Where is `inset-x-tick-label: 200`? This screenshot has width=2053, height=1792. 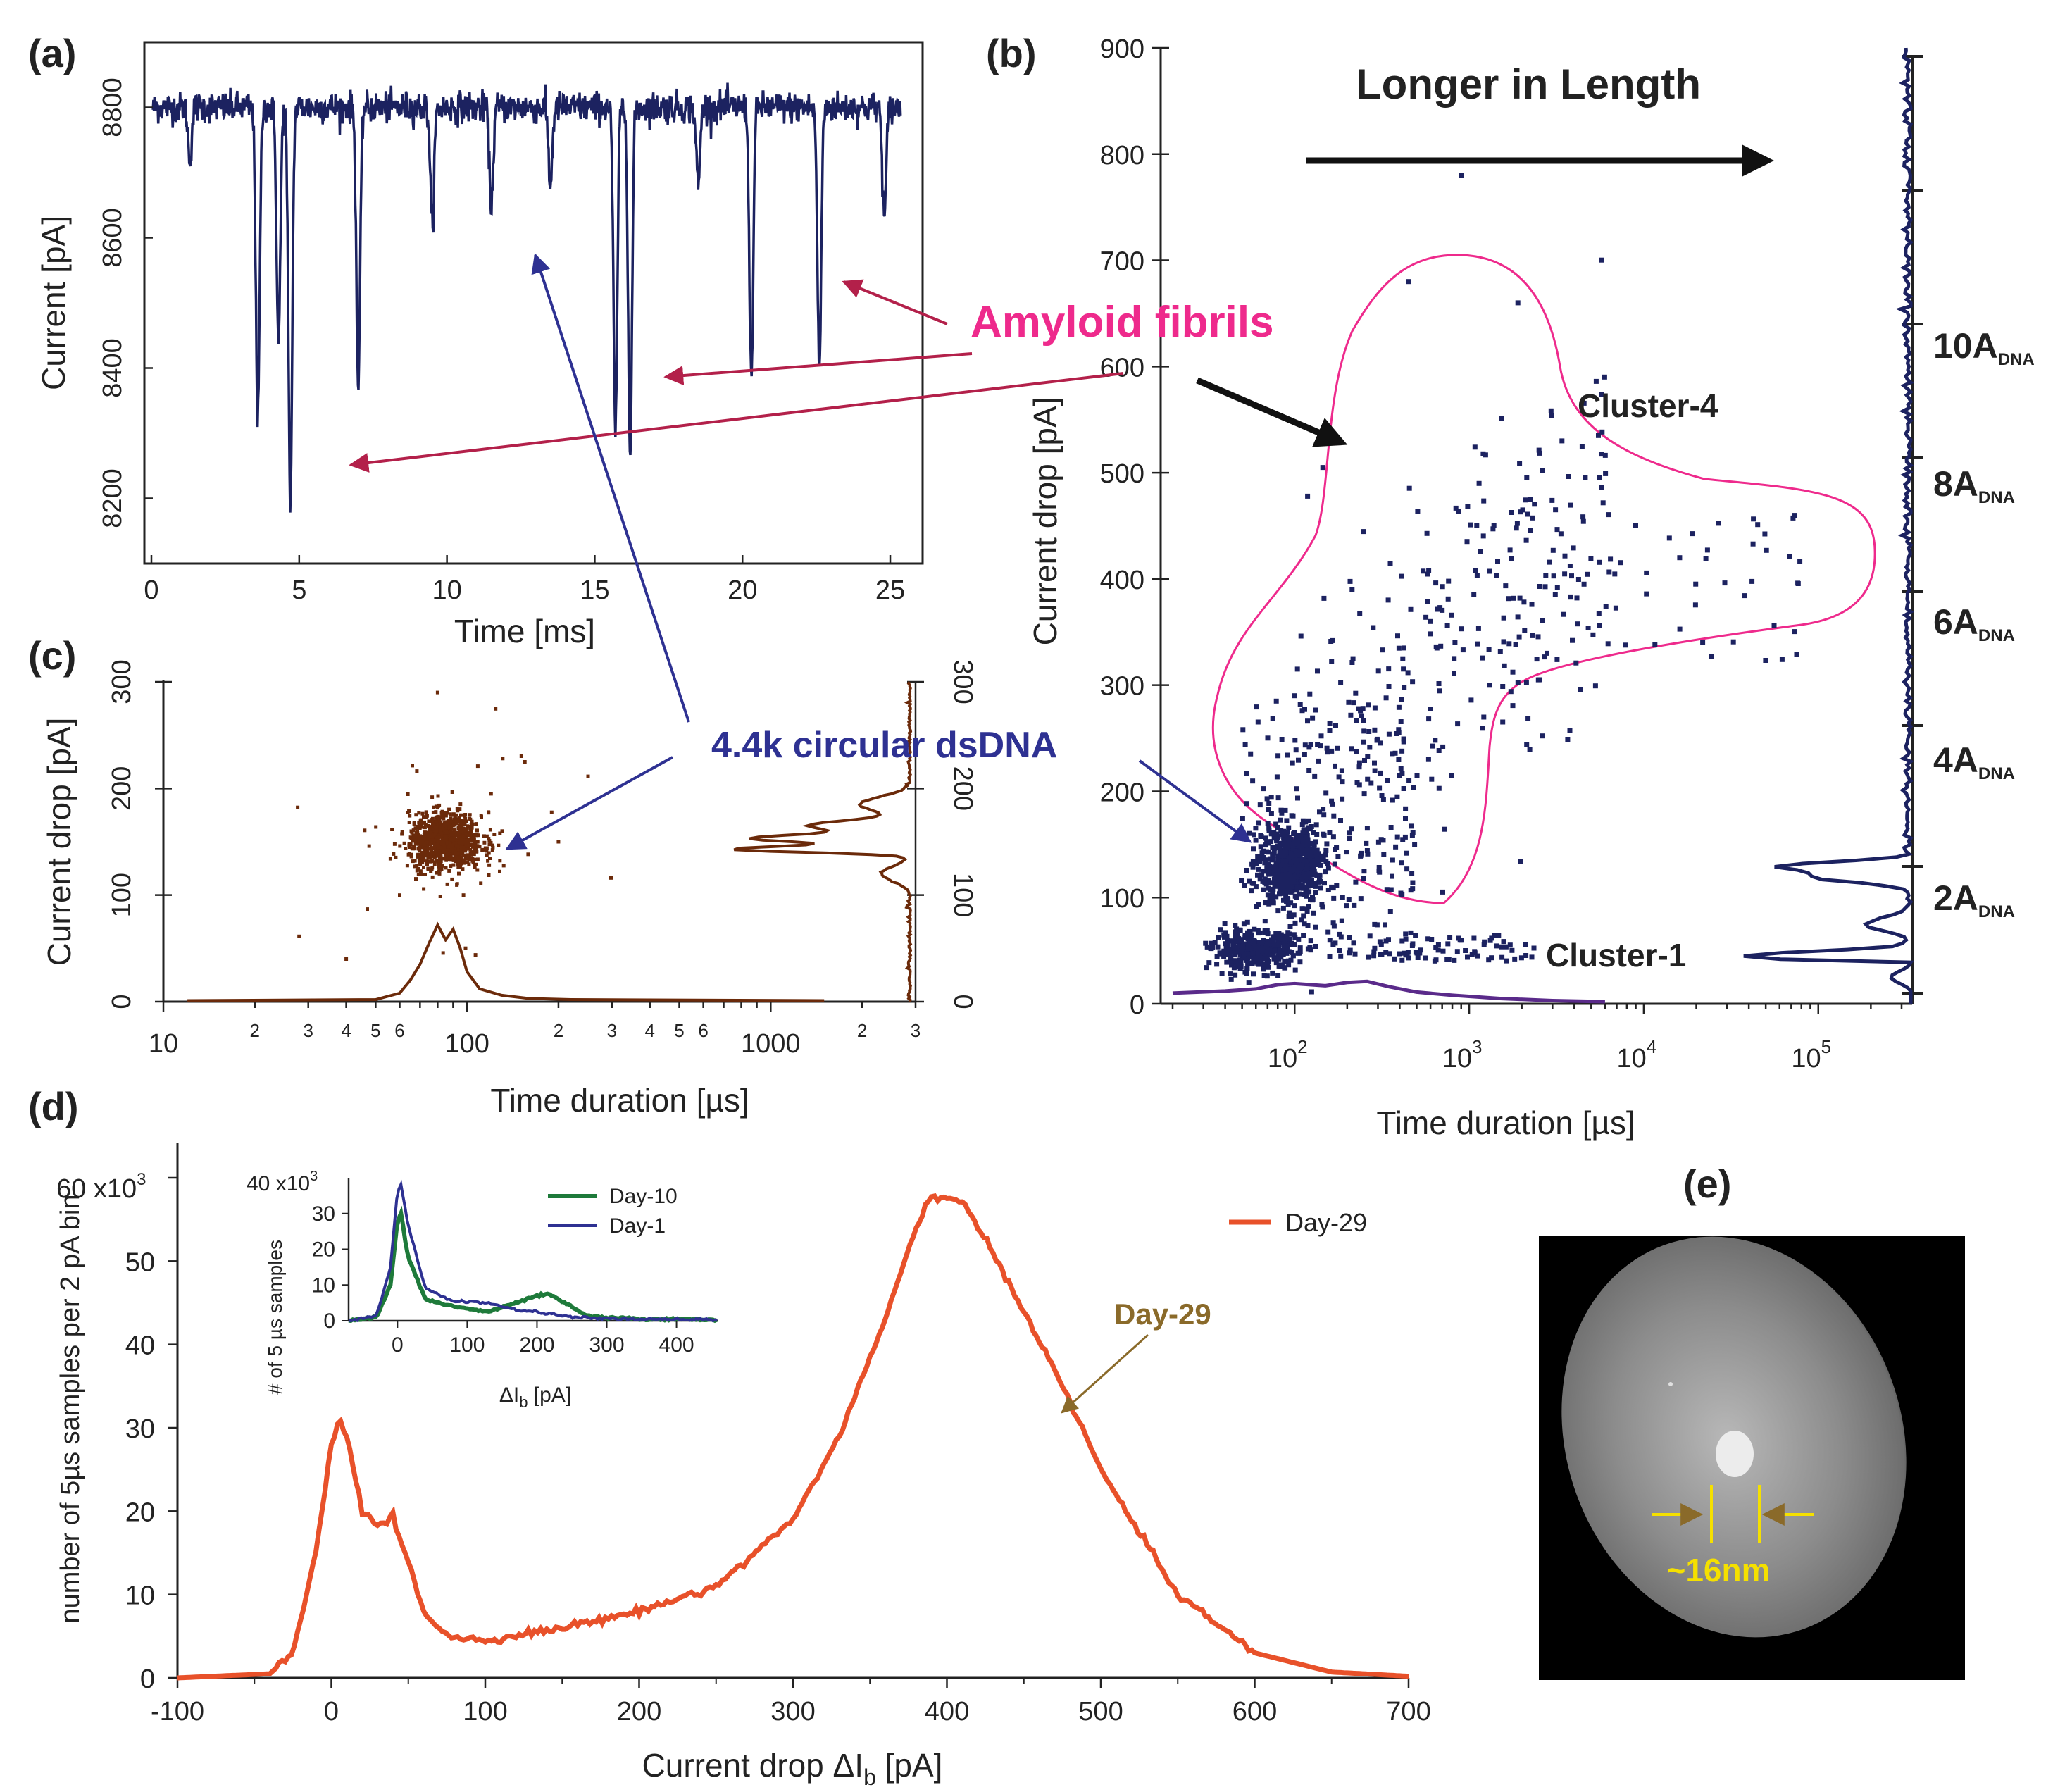
inset-x-tick-label: 200 is located at coordinates (536, 1345).